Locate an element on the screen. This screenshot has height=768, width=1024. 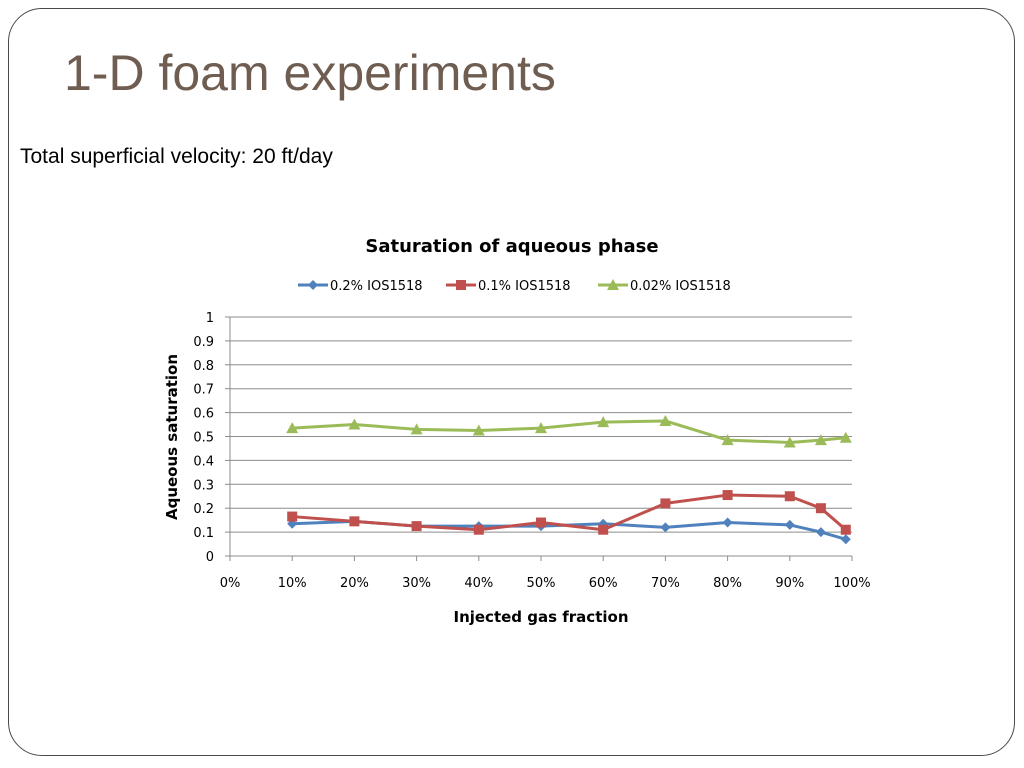
series-layer is located at coordinates (569, 479).